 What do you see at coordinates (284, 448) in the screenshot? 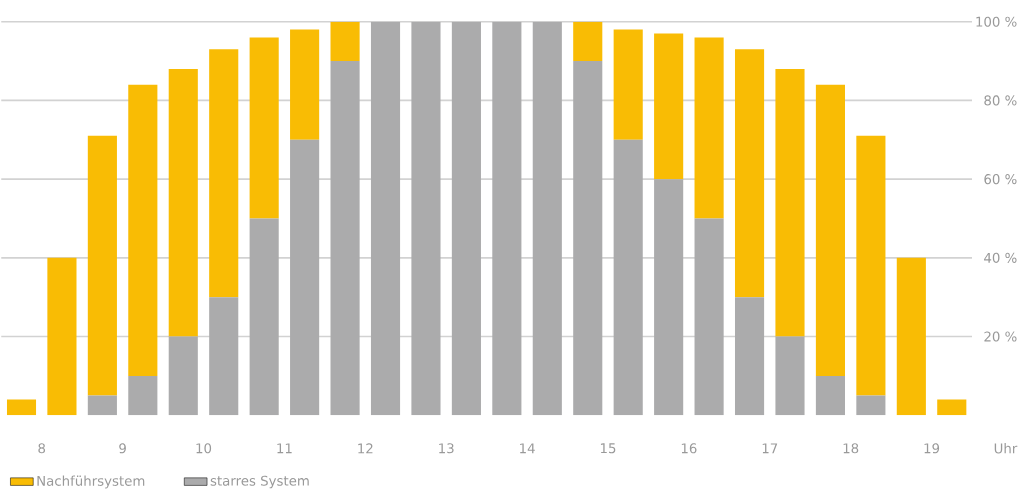
I see `x-tick-label: 11` at bounding box center [284, 448].